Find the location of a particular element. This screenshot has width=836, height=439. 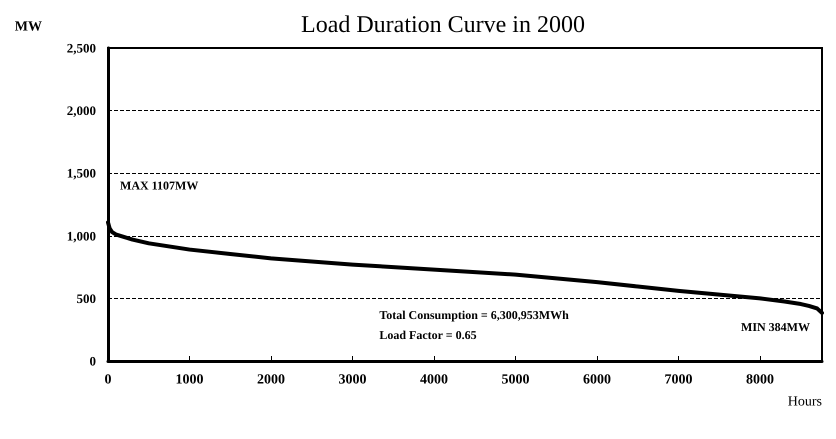

y-tick-label: 2,000 is located at coordinates (81, 110).